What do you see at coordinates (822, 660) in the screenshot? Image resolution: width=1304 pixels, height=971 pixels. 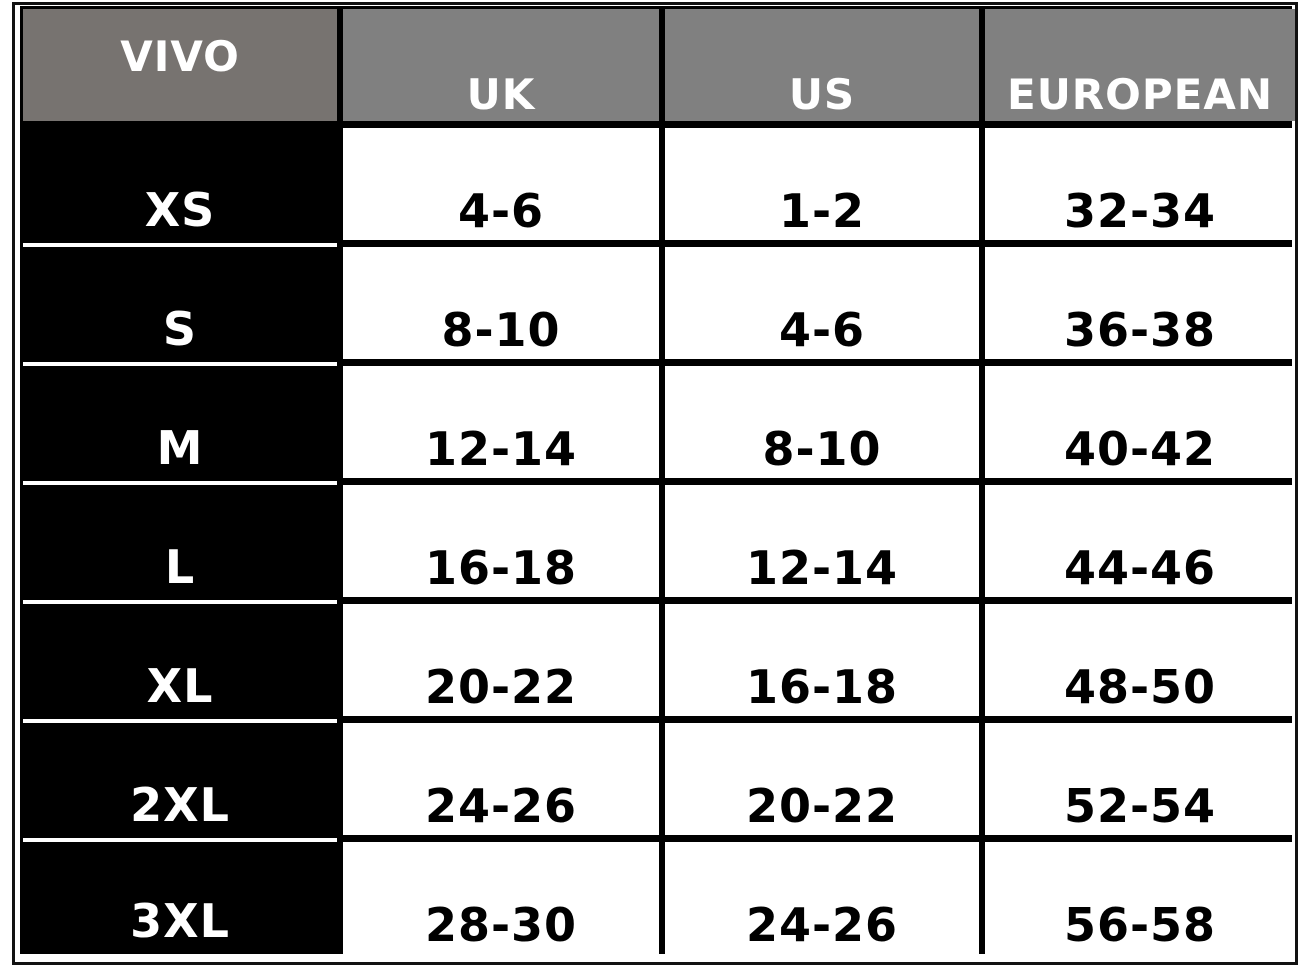 I see `us-cell: 16-18` at bounding box center [822, 660].